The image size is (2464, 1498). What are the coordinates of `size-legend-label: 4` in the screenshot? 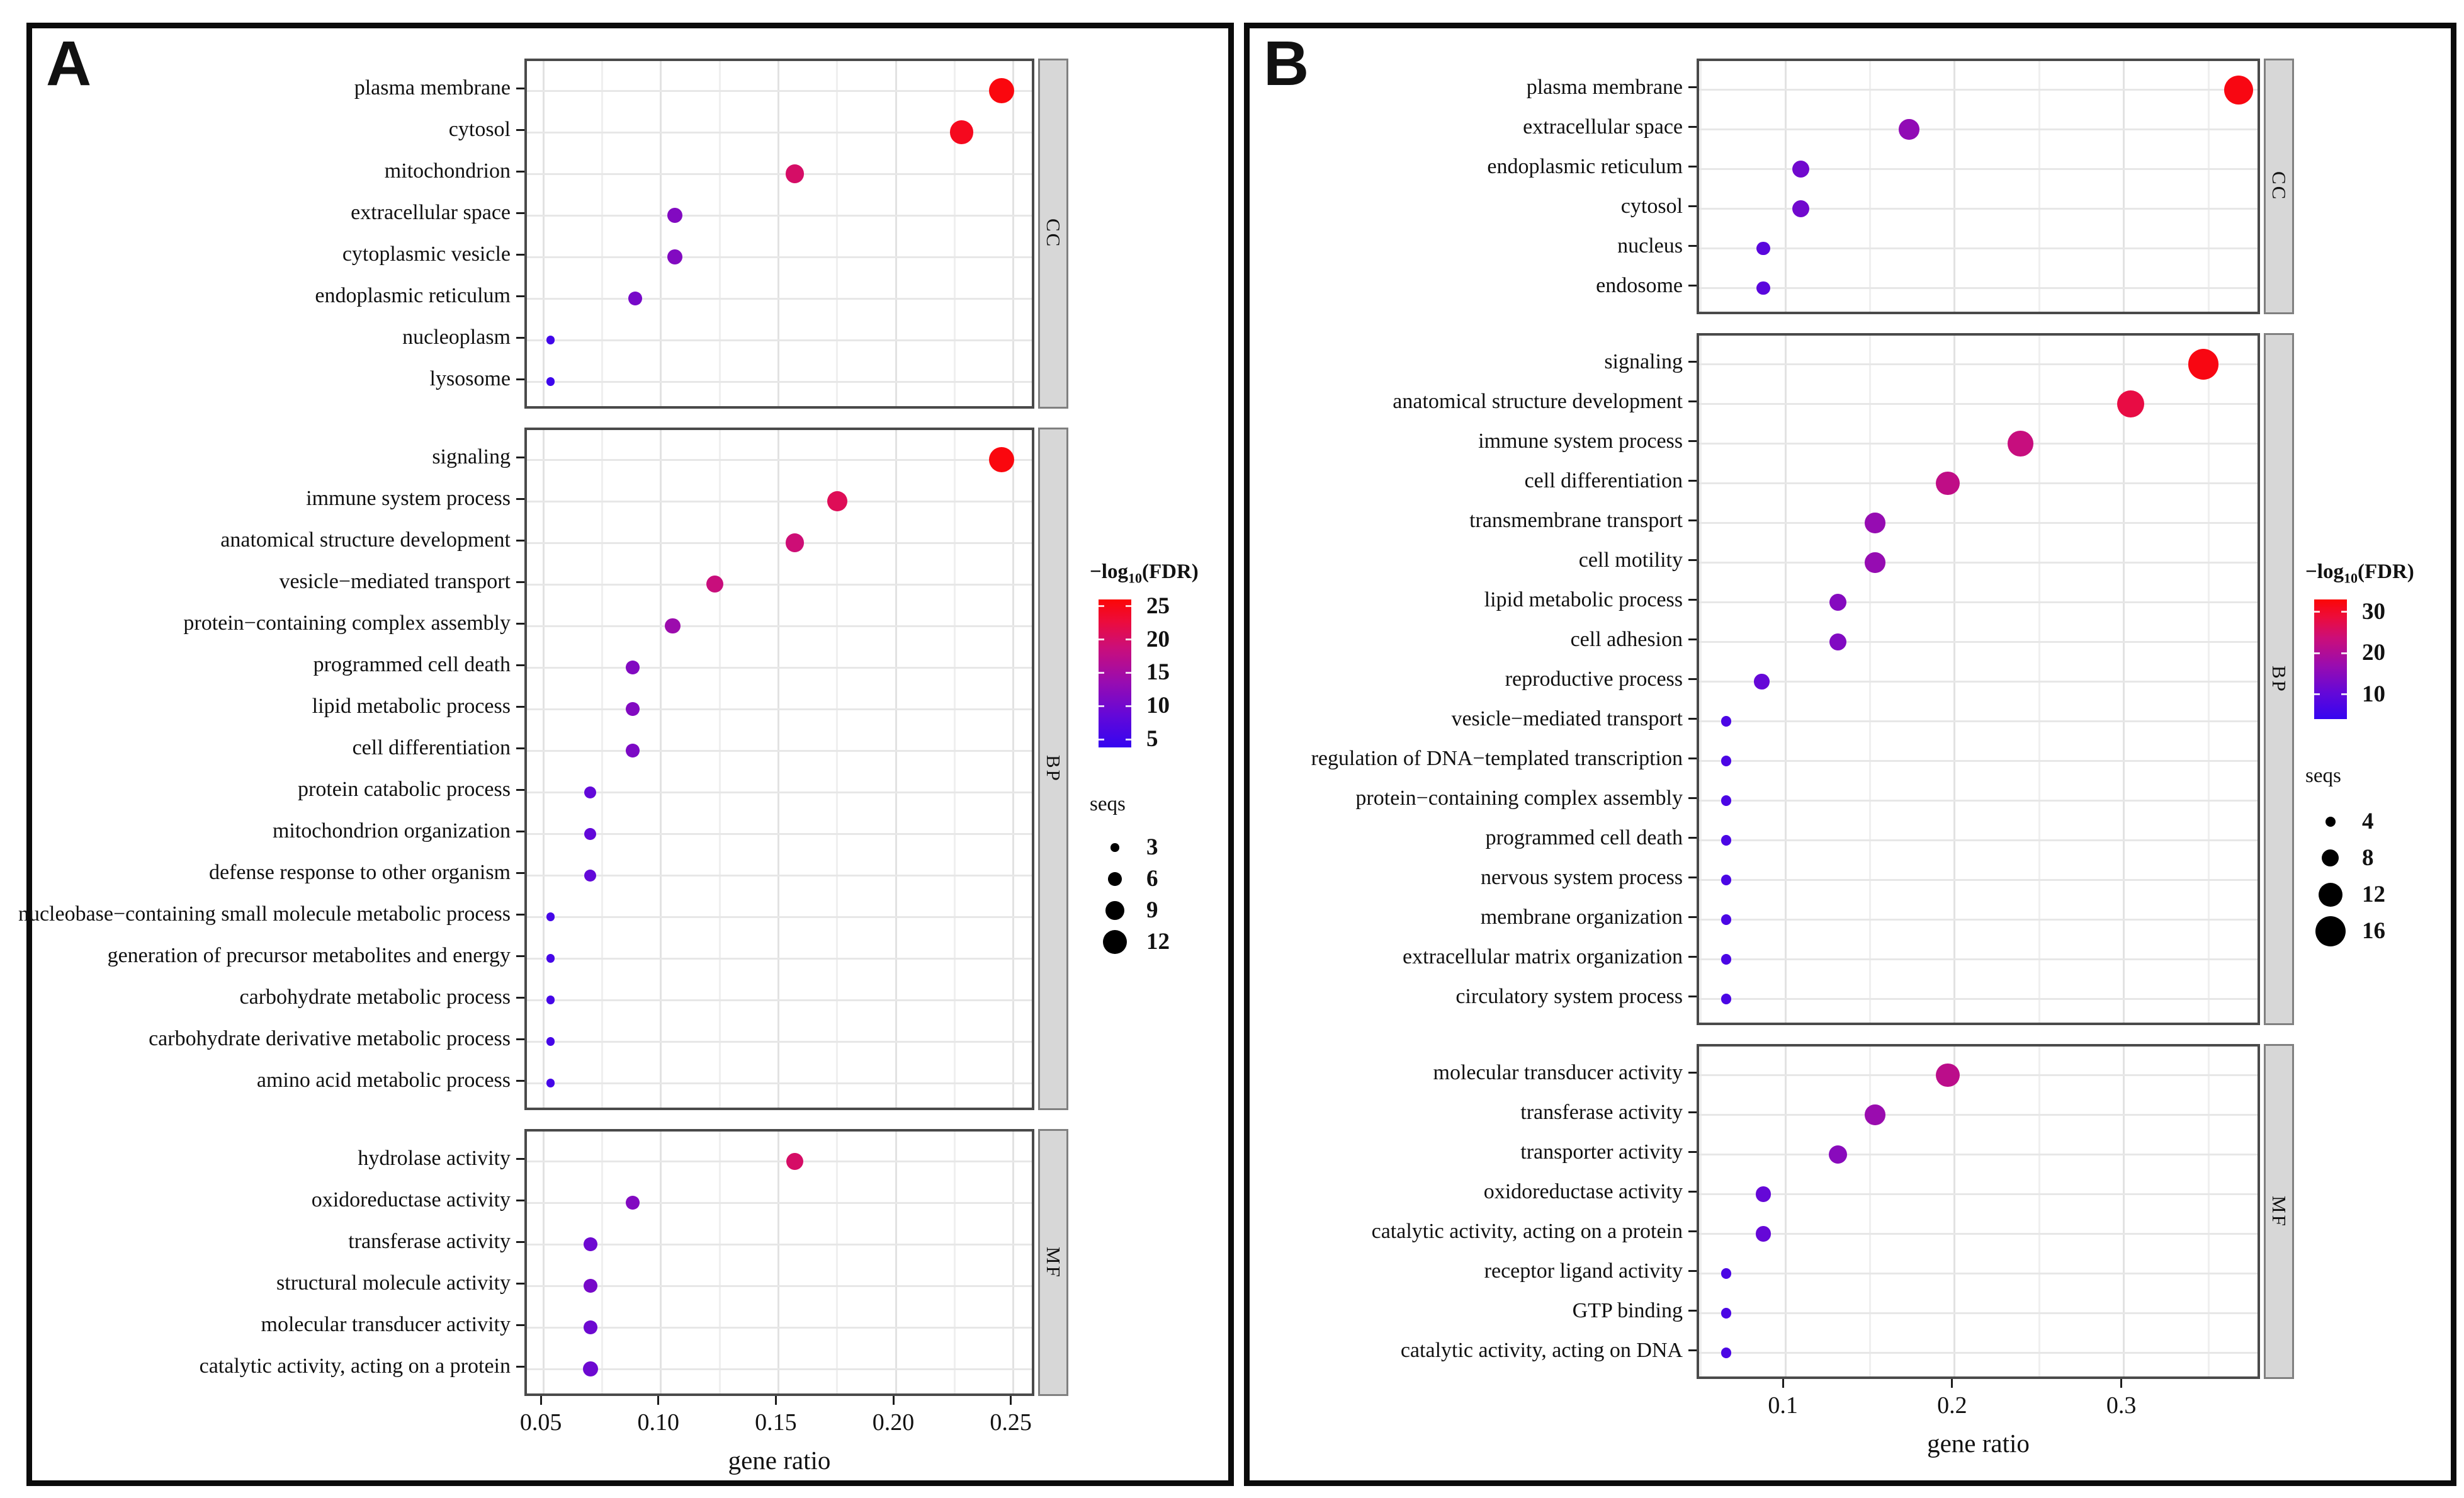 It's located at (2368, 821).